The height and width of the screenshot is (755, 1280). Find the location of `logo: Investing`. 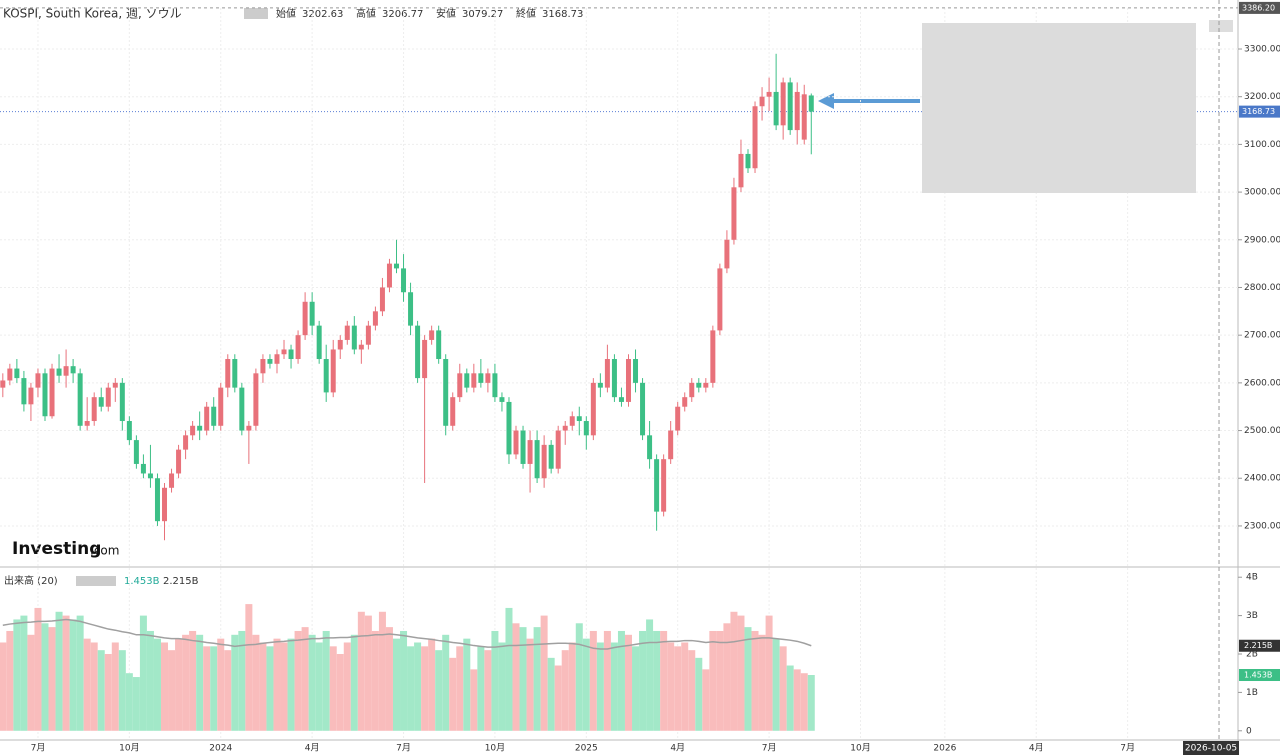

logo: Investing is located at coordinates (56, 549).